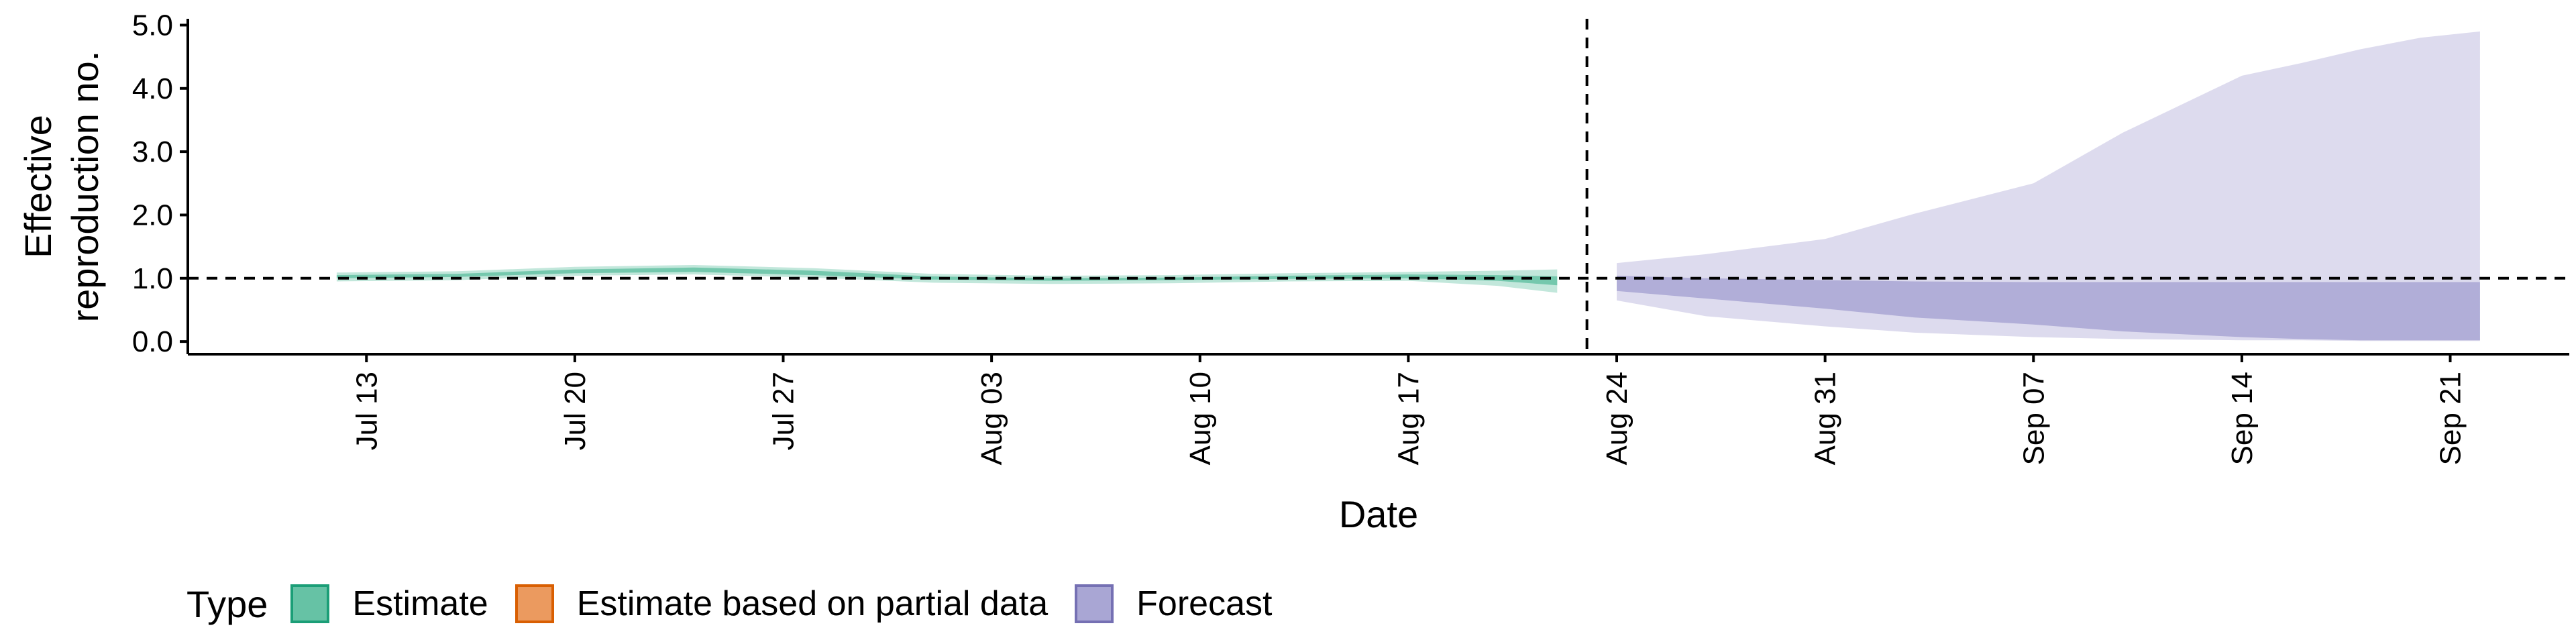  What do you see at coordinates (152, 152) in the screenshot?
I see `y-tick-label: 3.0` at bounding box center [152, 152].